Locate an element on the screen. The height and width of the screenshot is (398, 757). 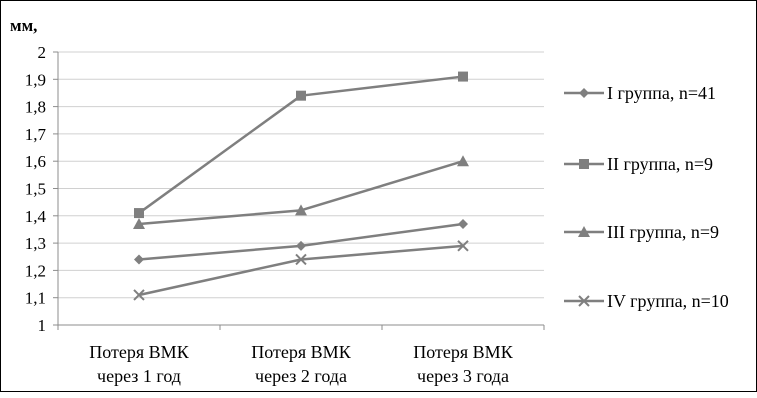
legend-item: II группа, n=9 is located at coordinates (638, 164).